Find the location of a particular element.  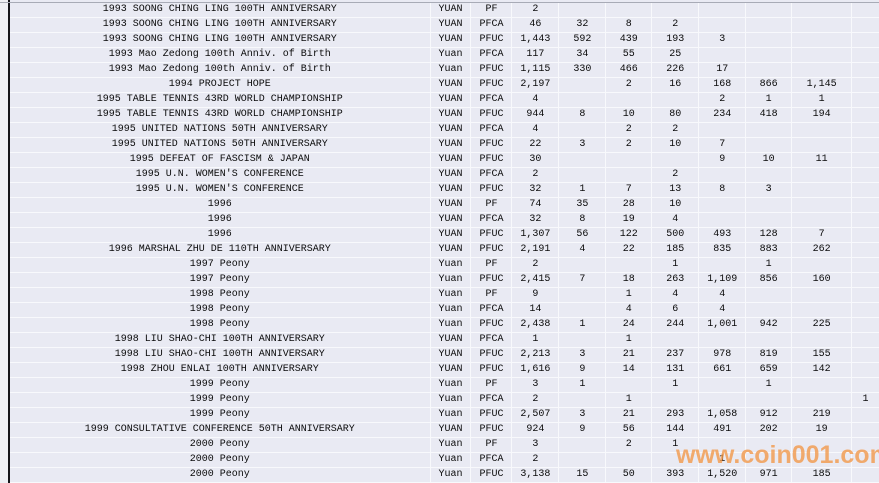

cell-value: 835 is located at coordinates (723, 250).